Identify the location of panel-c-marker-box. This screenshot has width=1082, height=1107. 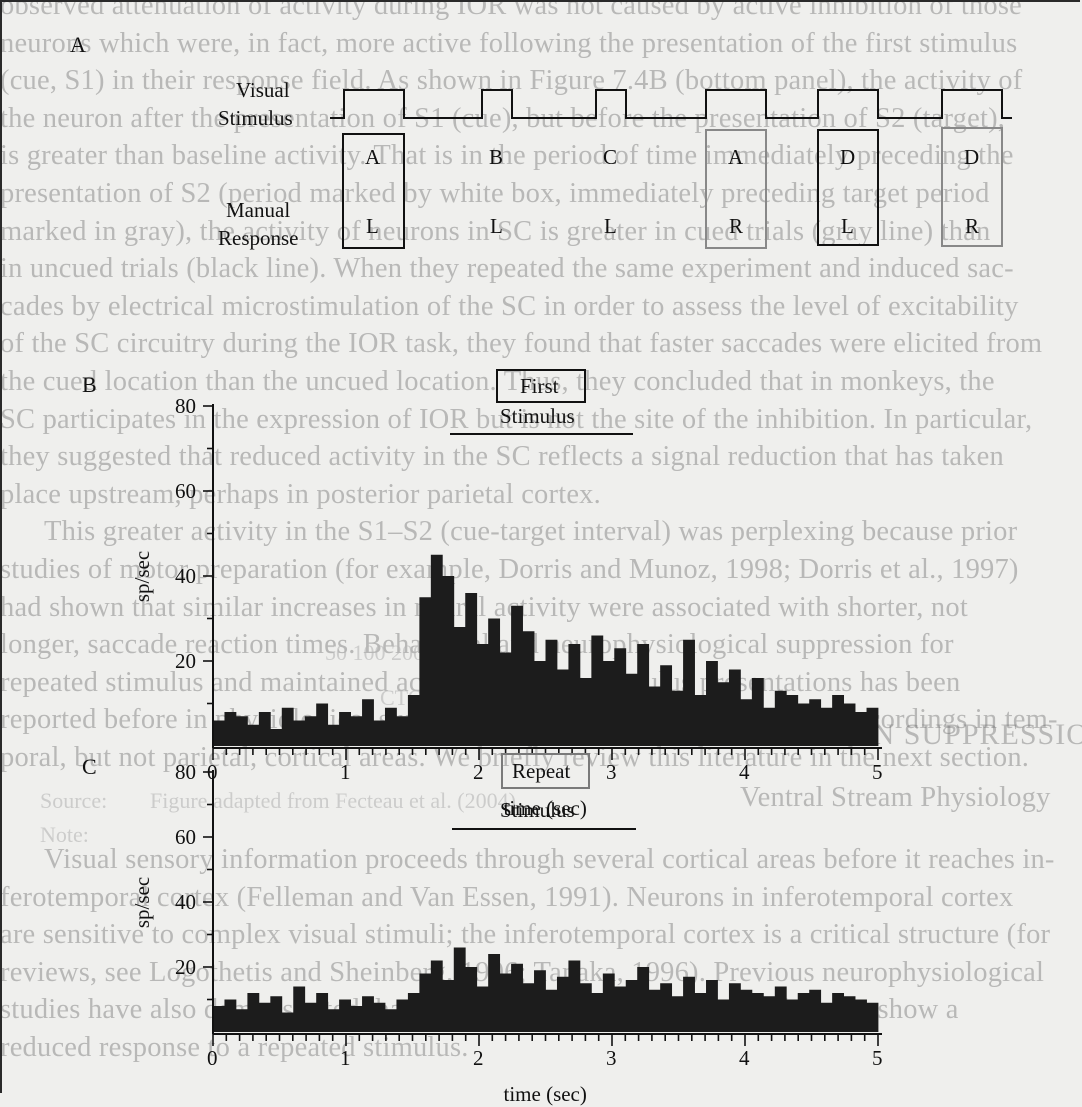
(545, 771).